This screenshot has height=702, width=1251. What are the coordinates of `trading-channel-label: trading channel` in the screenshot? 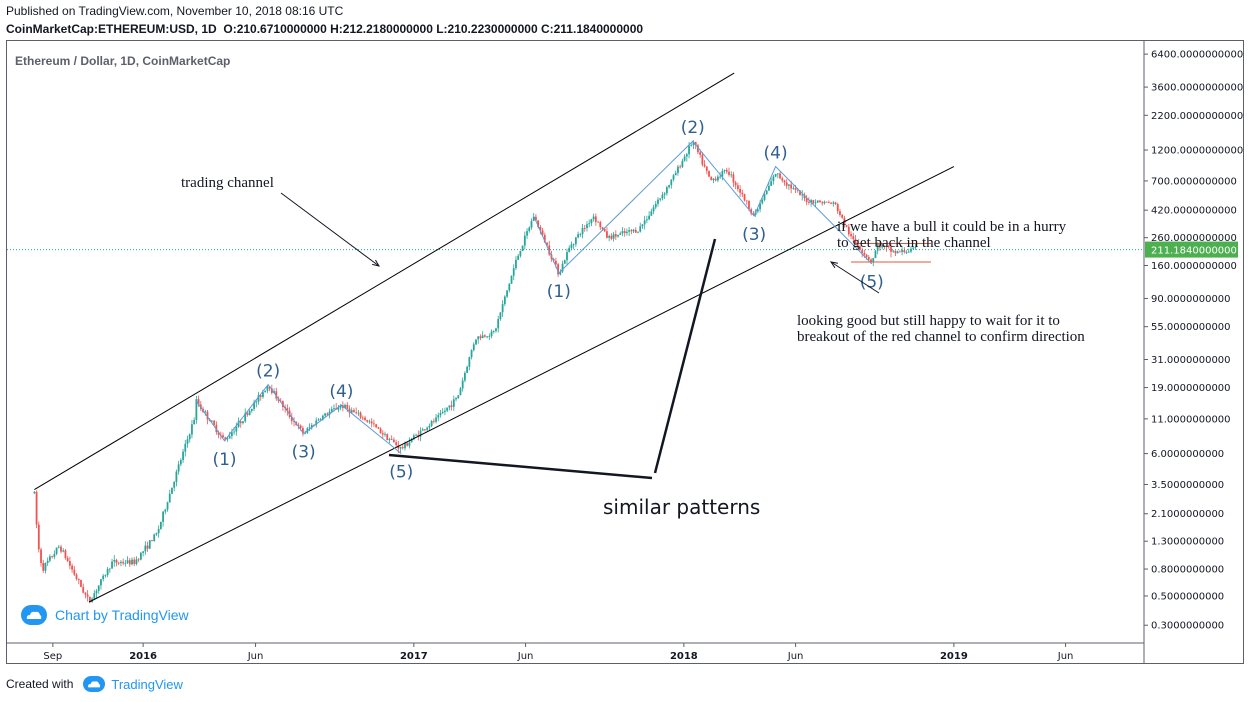 It's located at (227, 183).